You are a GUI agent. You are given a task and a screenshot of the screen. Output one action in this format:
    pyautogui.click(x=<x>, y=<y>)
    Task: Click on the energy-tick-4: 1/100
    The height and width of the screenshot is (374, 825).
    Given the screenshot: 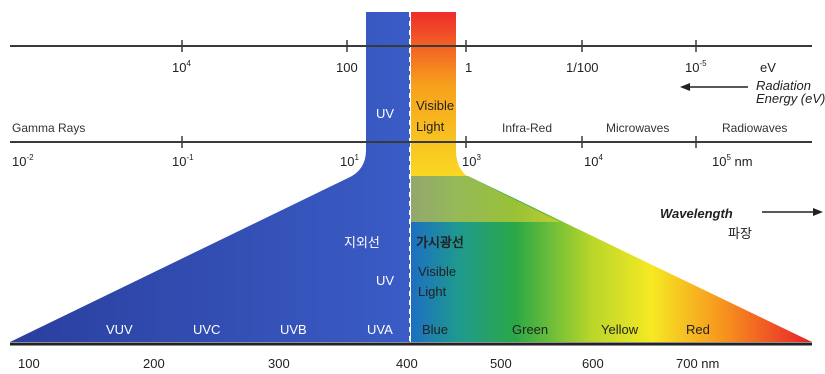 What is the action you would take?
    pyautogui.click(x=582, y=67)
    